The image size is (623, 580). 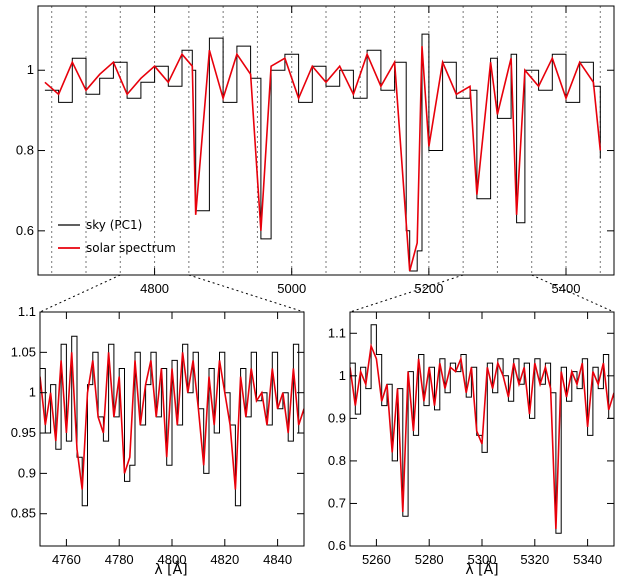 I want to click on x-tick-label: 5320, so click(x=534, y=559).